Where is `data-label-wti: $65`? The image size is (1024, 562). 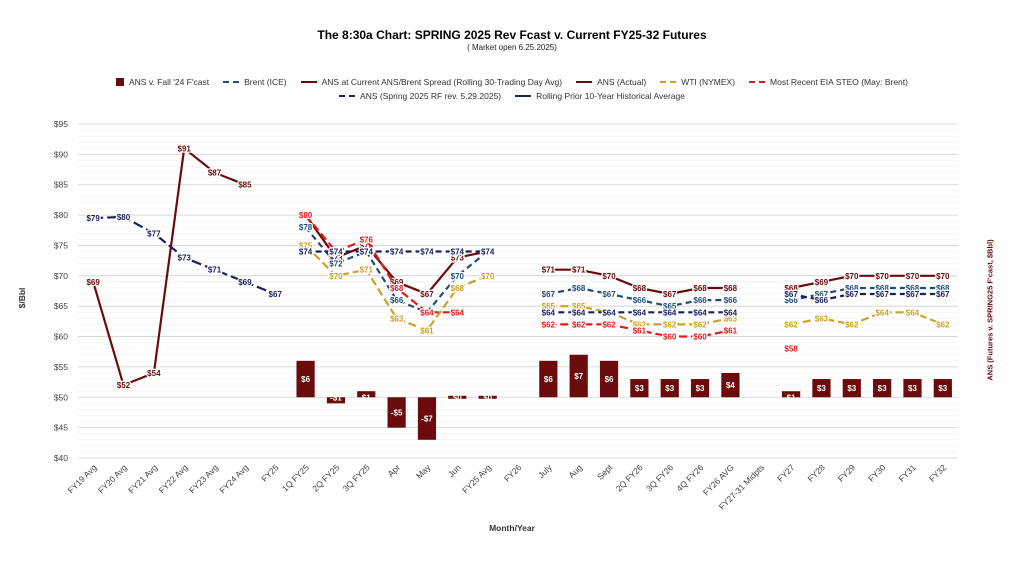
data-label-wti: $65 is located at coordinates (579, 306).